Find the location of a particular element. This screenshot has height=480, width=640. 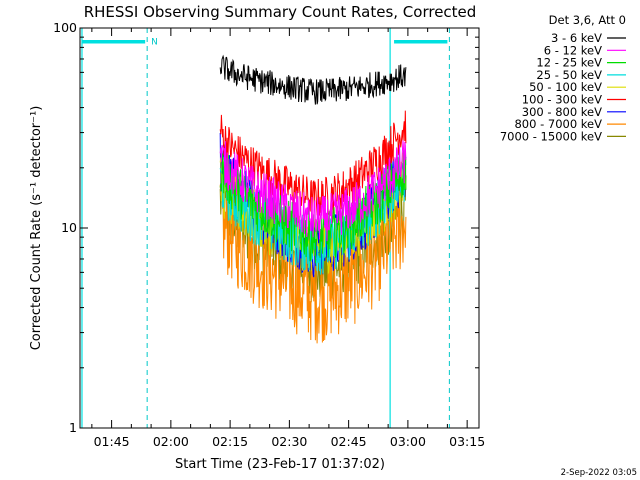

legend-entry: 300 - 800 keV is located at coordinates (574, 112).